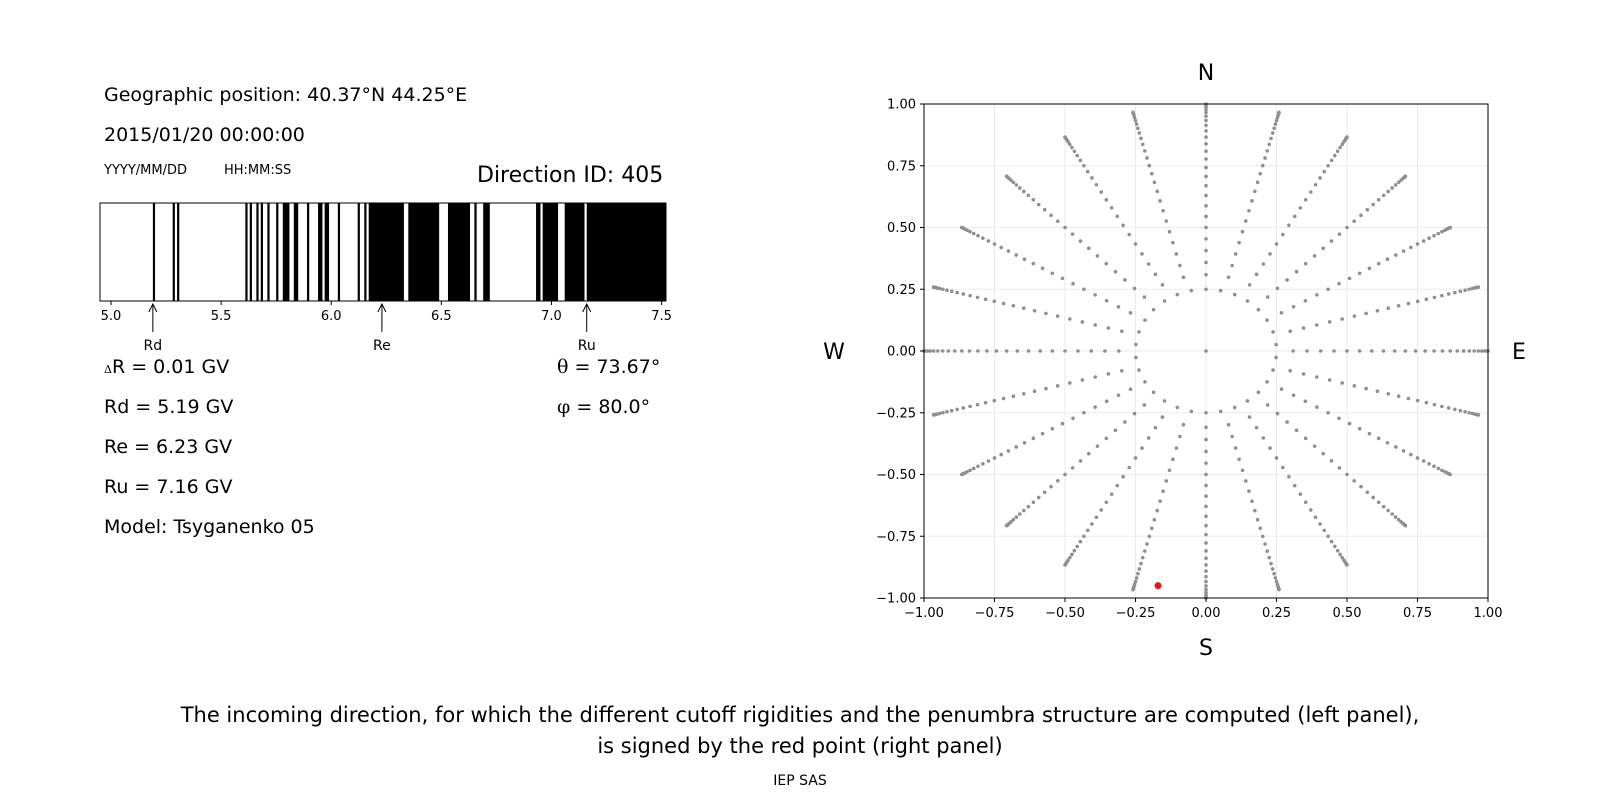 This screenshot has height=800, width=1600. I want to click on x-tick-label: 0.50, so click(1347, 613).